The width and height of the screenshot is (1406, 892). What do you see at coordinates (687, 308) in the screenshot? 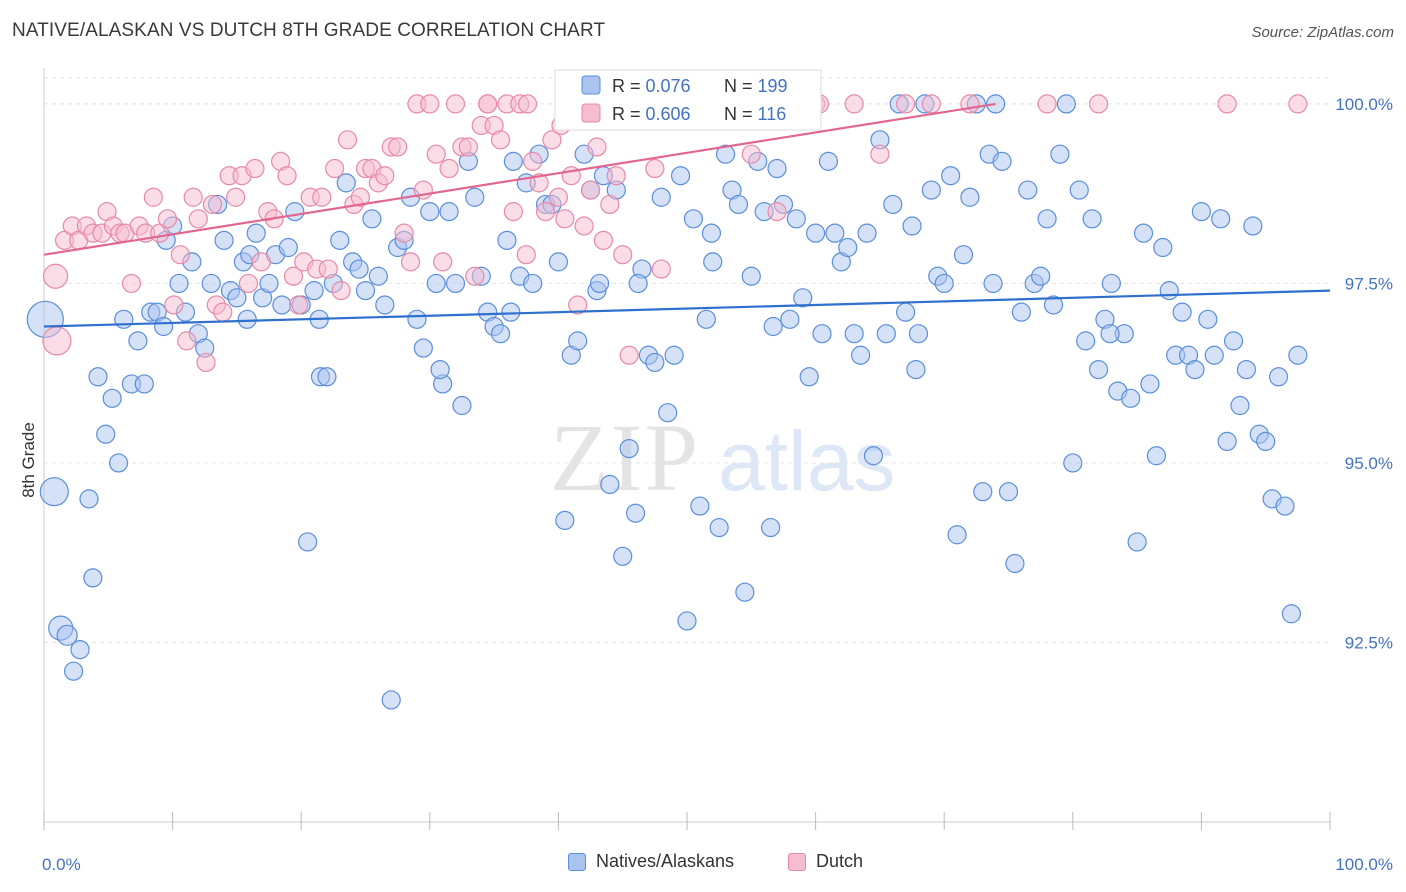
I see `native-trend-line` at bounding box center [687, 308].